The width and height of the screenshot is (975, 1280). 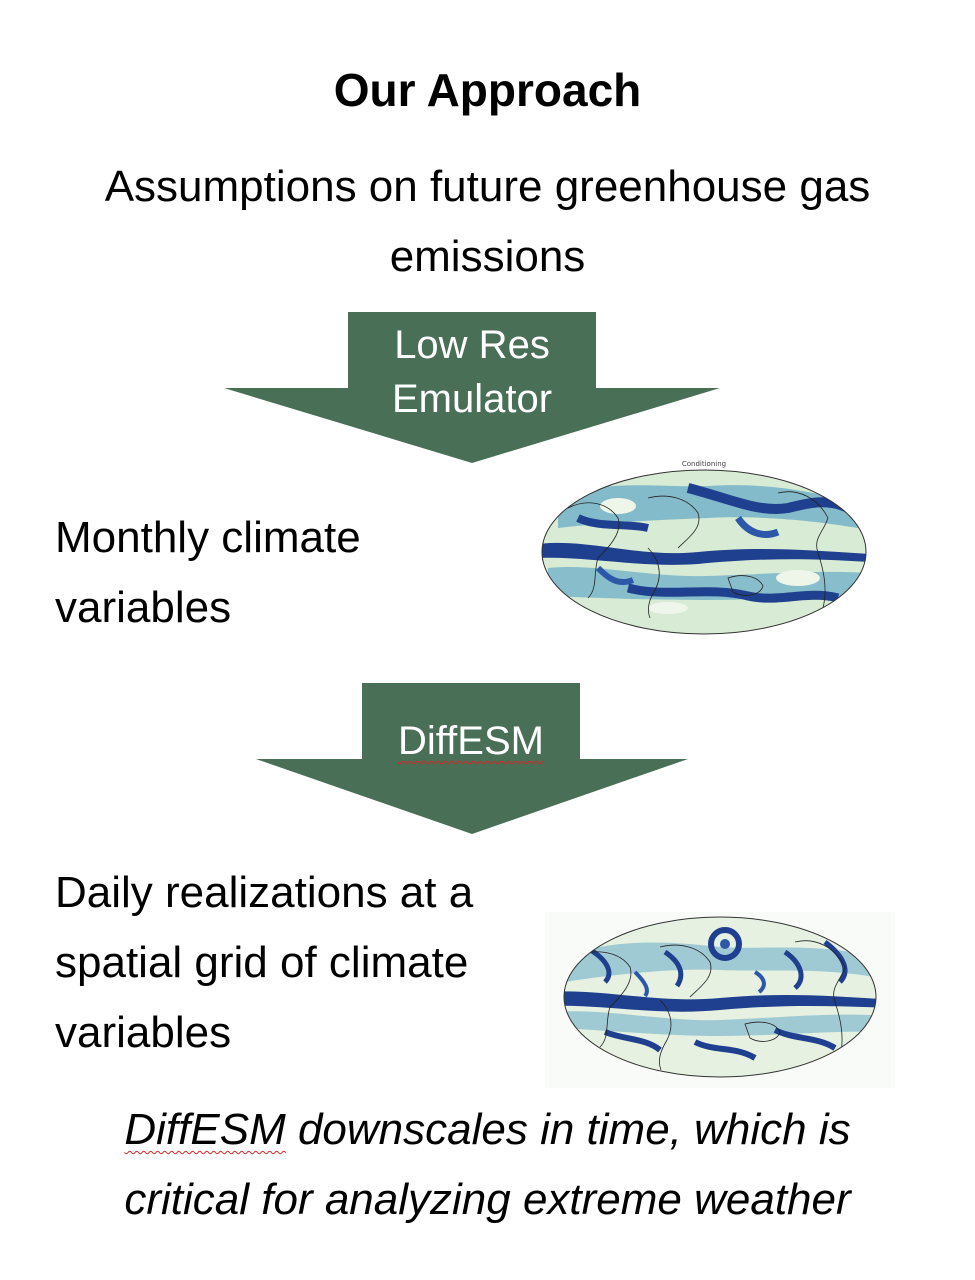 What do you see at coordinates (704, 464) in the screenshot?
I see `map-caption: Conditioning` at bounding box center [704, 464].